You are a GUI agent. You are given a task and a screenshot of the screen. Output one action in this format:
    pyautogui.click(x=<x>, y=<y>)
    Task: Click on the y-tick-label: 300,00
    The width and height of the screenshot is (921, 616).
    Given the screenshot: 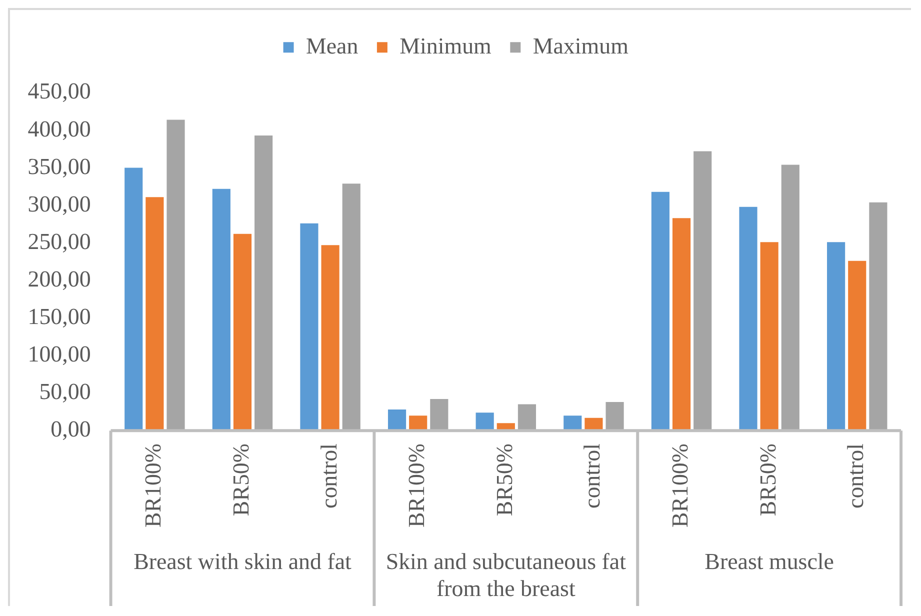 What is the action you would take?
    pyautogui.click(x=59, y=203)
    